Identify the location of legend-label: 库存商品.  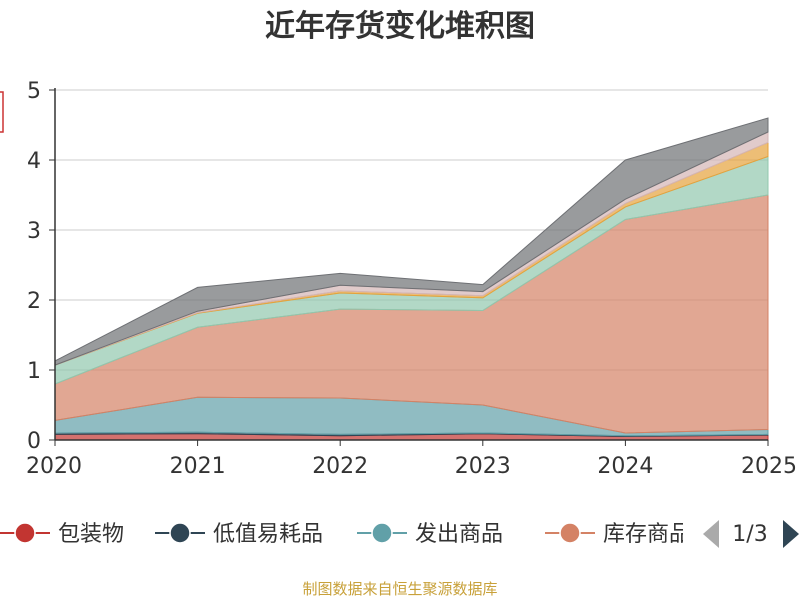
(647, 534).